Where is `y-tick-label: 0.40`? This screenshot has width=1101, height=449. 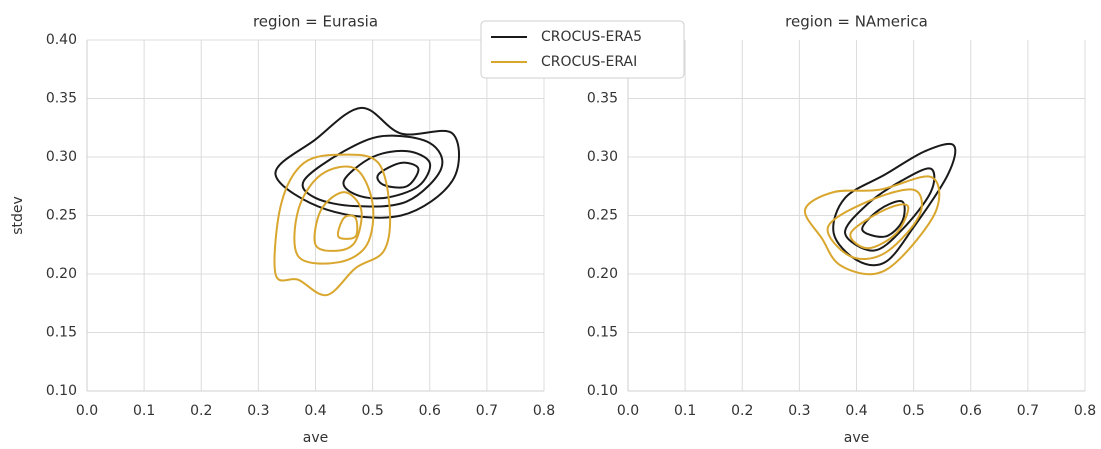
y-tick-label: 0.40 is located at coordinates (61, 40).